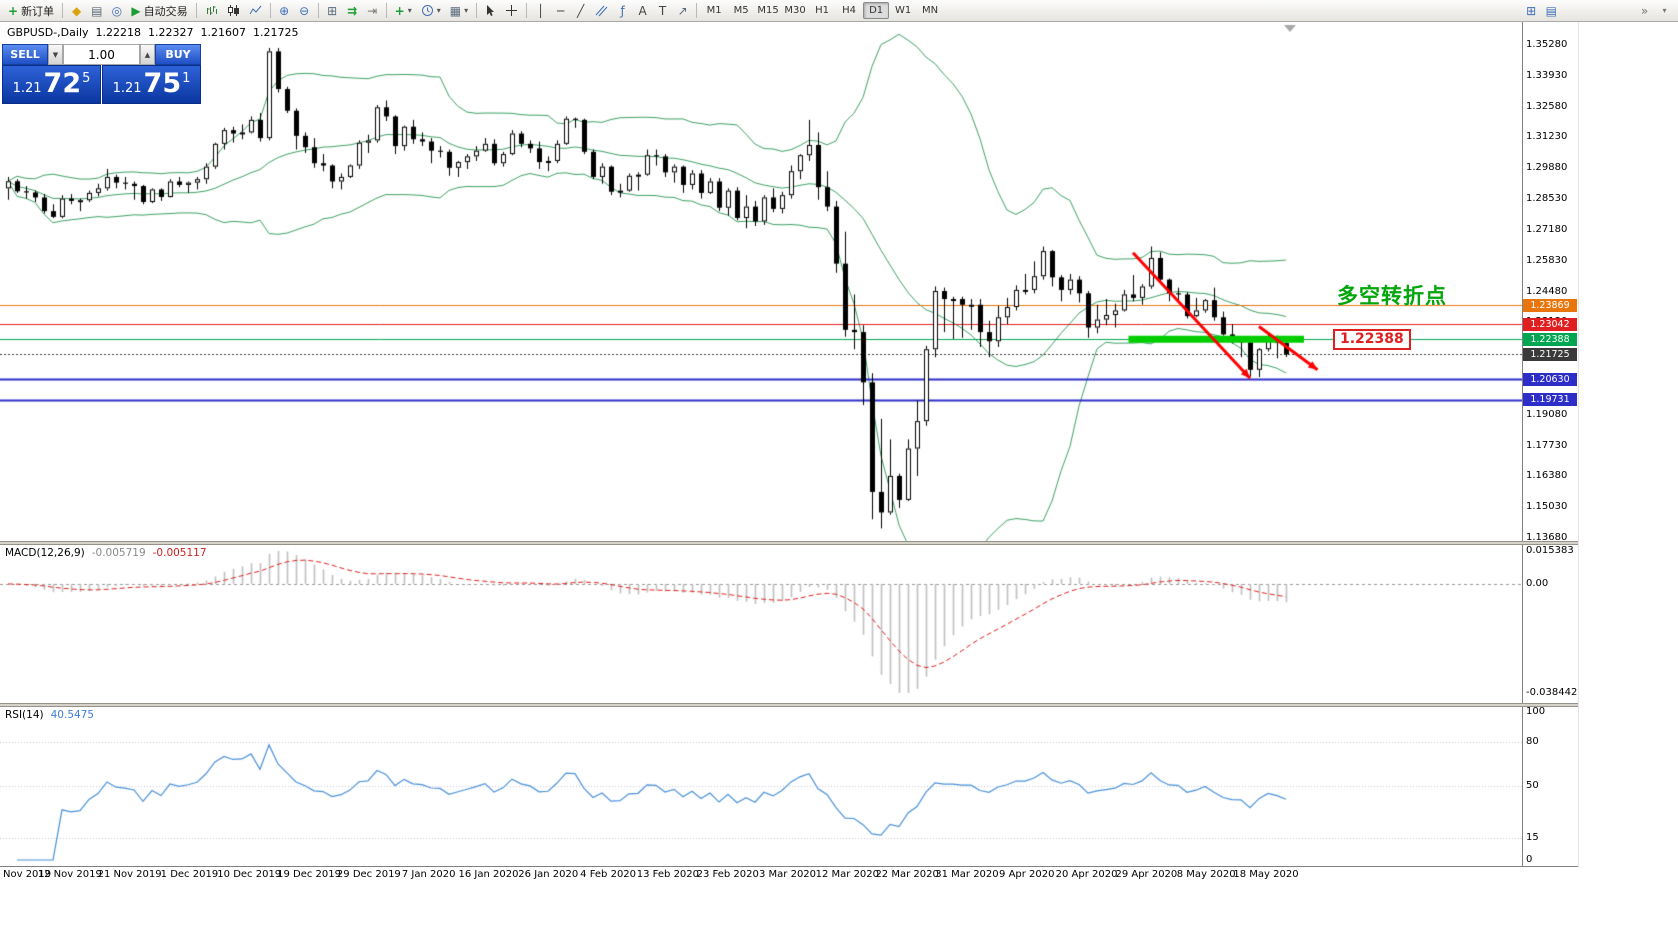 The width and height of the screenshot is (1678, 944). I want to click on trendline-icon: ╱, so click(580, 10).